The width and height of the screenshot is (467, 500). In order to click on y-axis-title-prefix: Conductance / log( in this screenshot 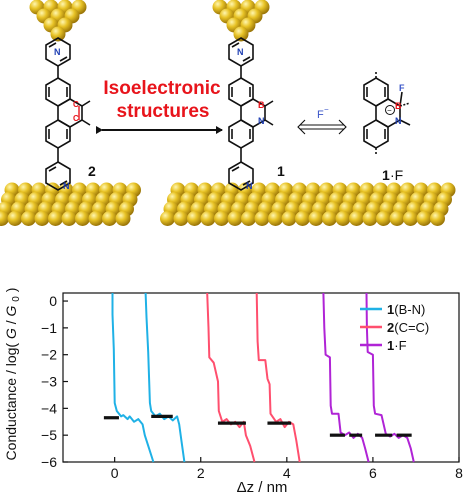, I will do `click(11, 402)`.